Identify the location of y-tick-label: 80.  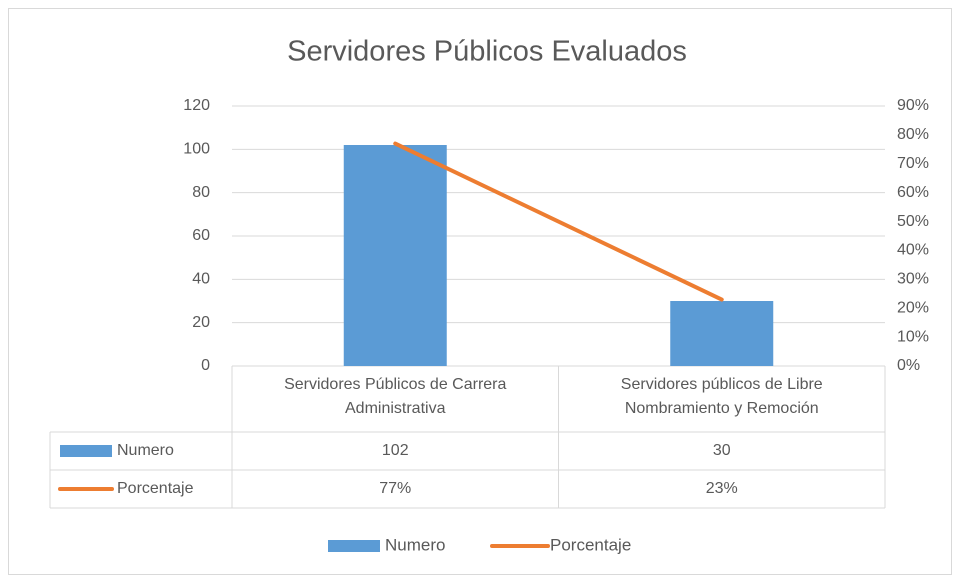
(201, 192).